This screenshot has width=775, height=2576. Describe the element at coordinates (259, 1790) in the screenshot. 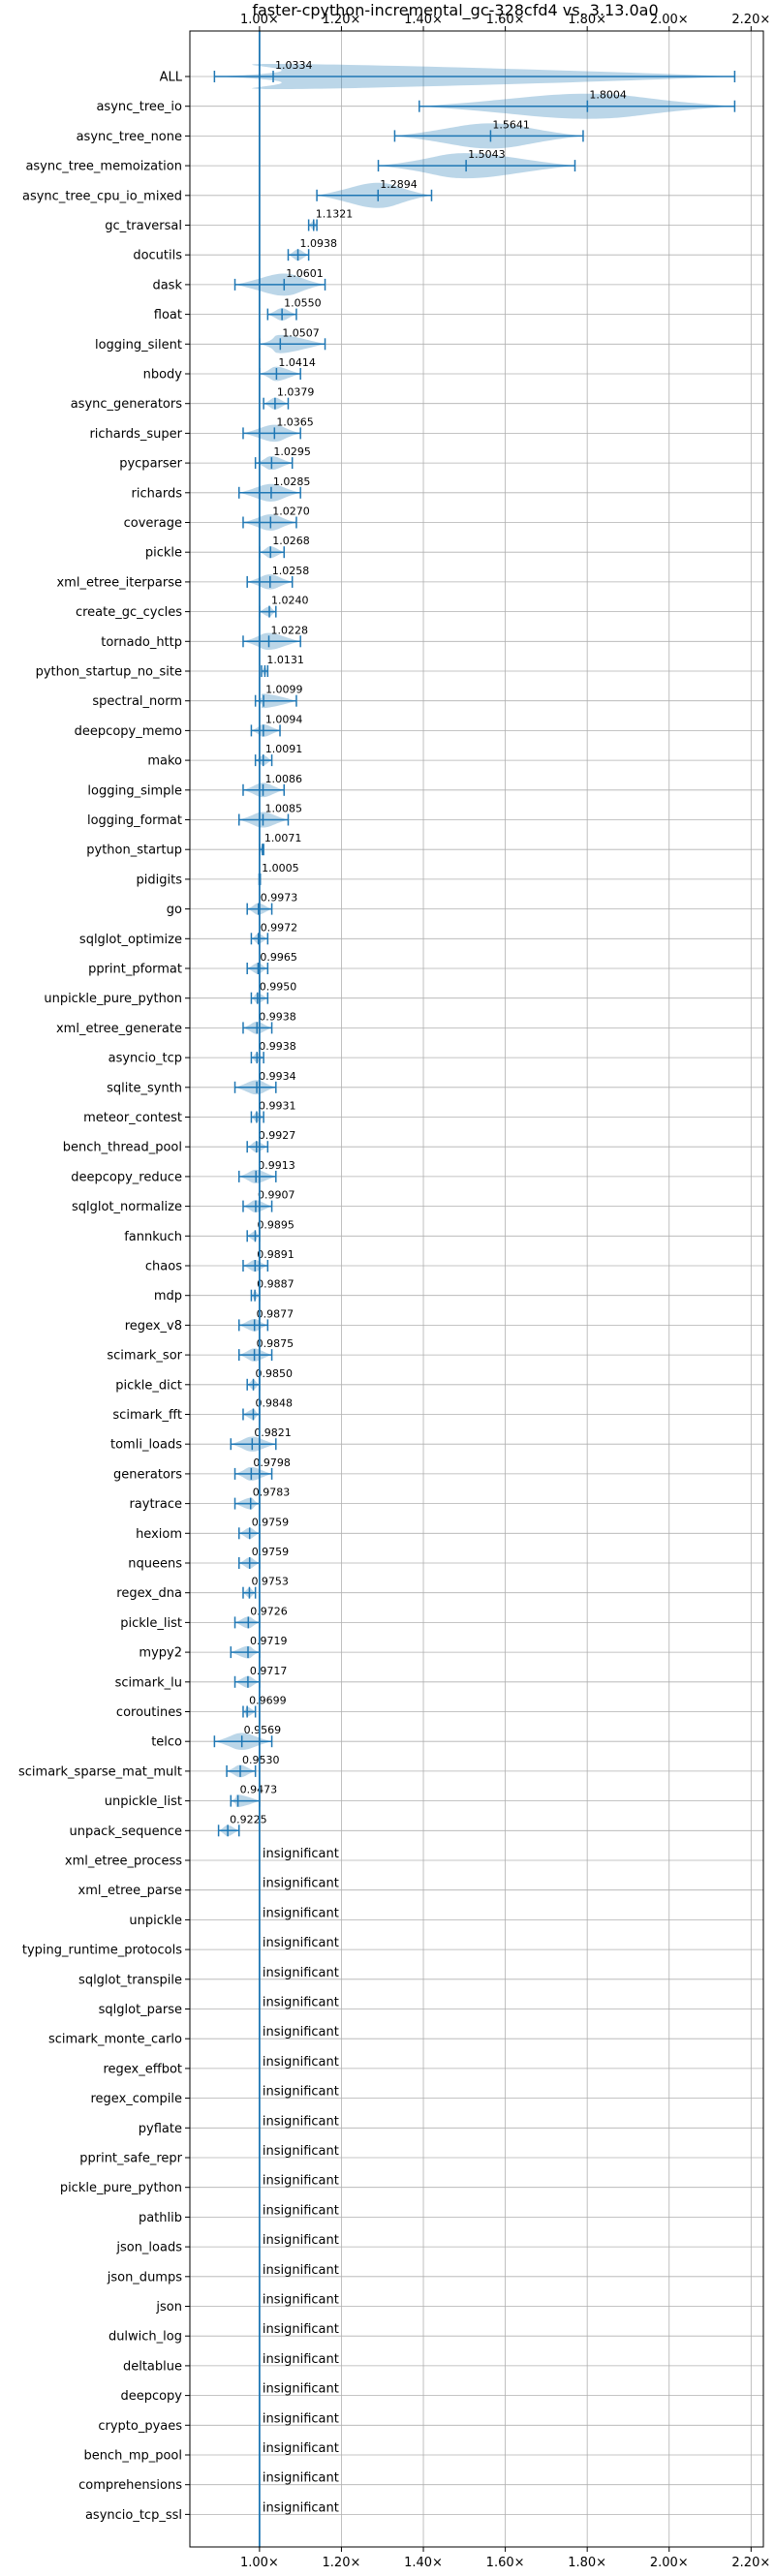

I see `value-annotation: 0.9473` at that location.